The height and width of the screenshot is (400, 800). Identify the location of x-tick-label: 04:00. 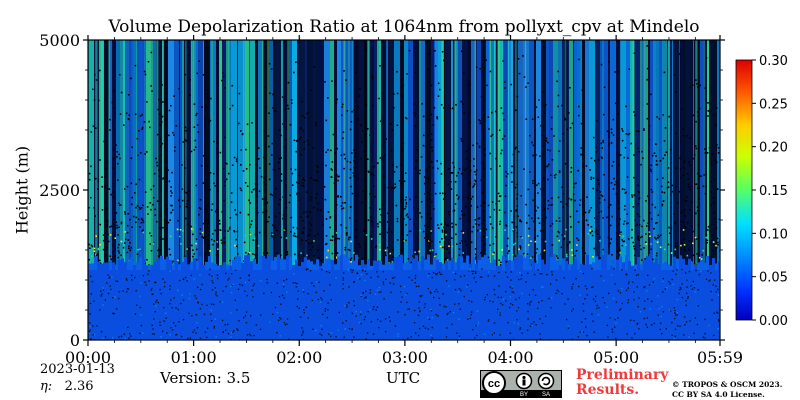
(510, 357).